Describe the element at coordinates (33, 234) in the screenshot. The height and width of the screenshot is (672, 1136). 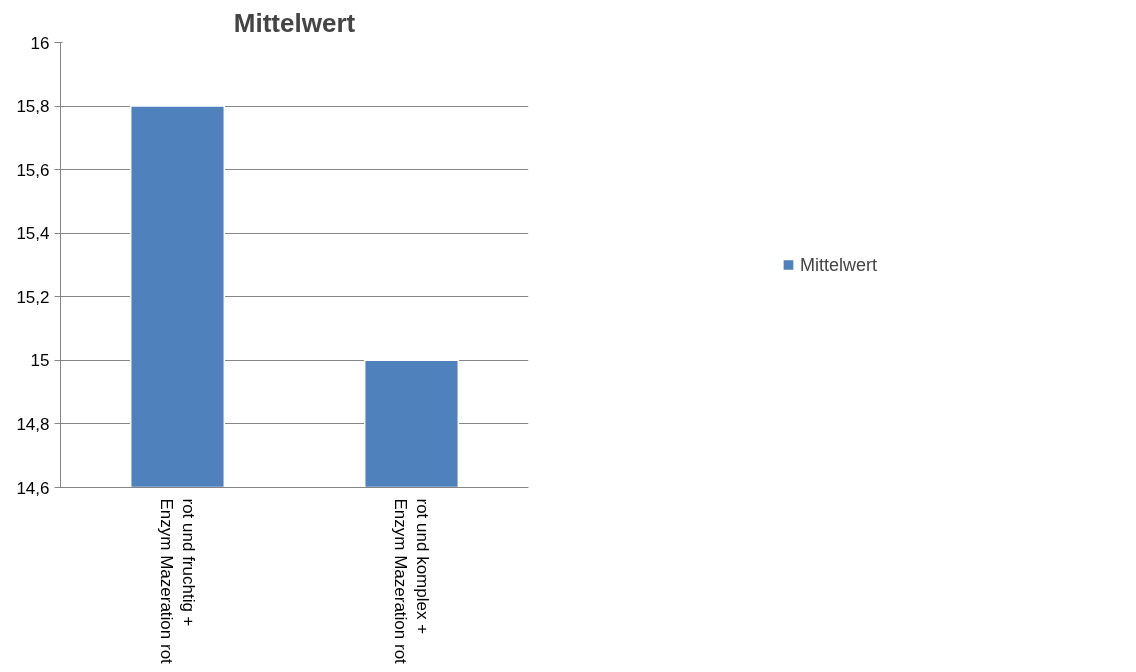
I see `y-tick-label: 15,4` at that location.